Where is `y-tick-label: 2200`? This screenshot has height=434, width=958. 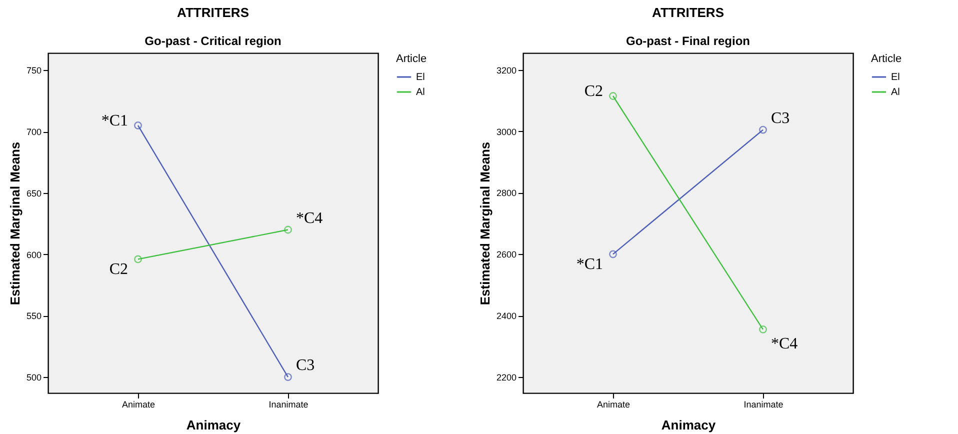
y-tick-label: 2200 is located at coordinates (506, 377).